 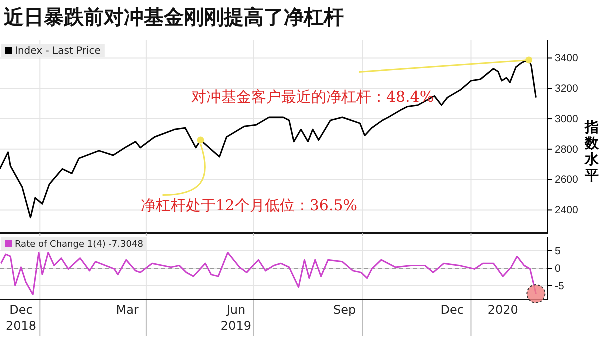 I want to click on y-tick-label: 3000, so click(x=567, y=119).